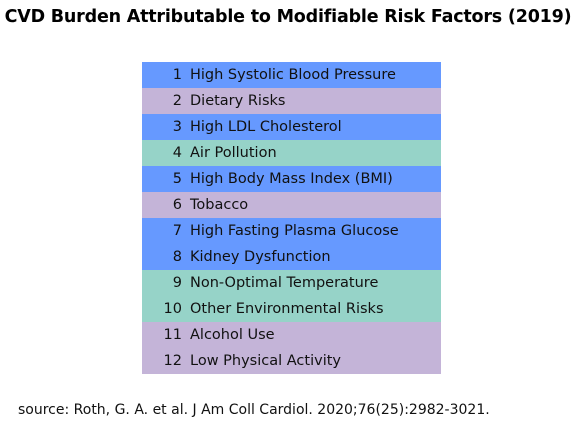  Describe the element at coordinates (266, 127) in the screenshot. I see `risk-factor-label: High LDL Cholesterol` at that location.